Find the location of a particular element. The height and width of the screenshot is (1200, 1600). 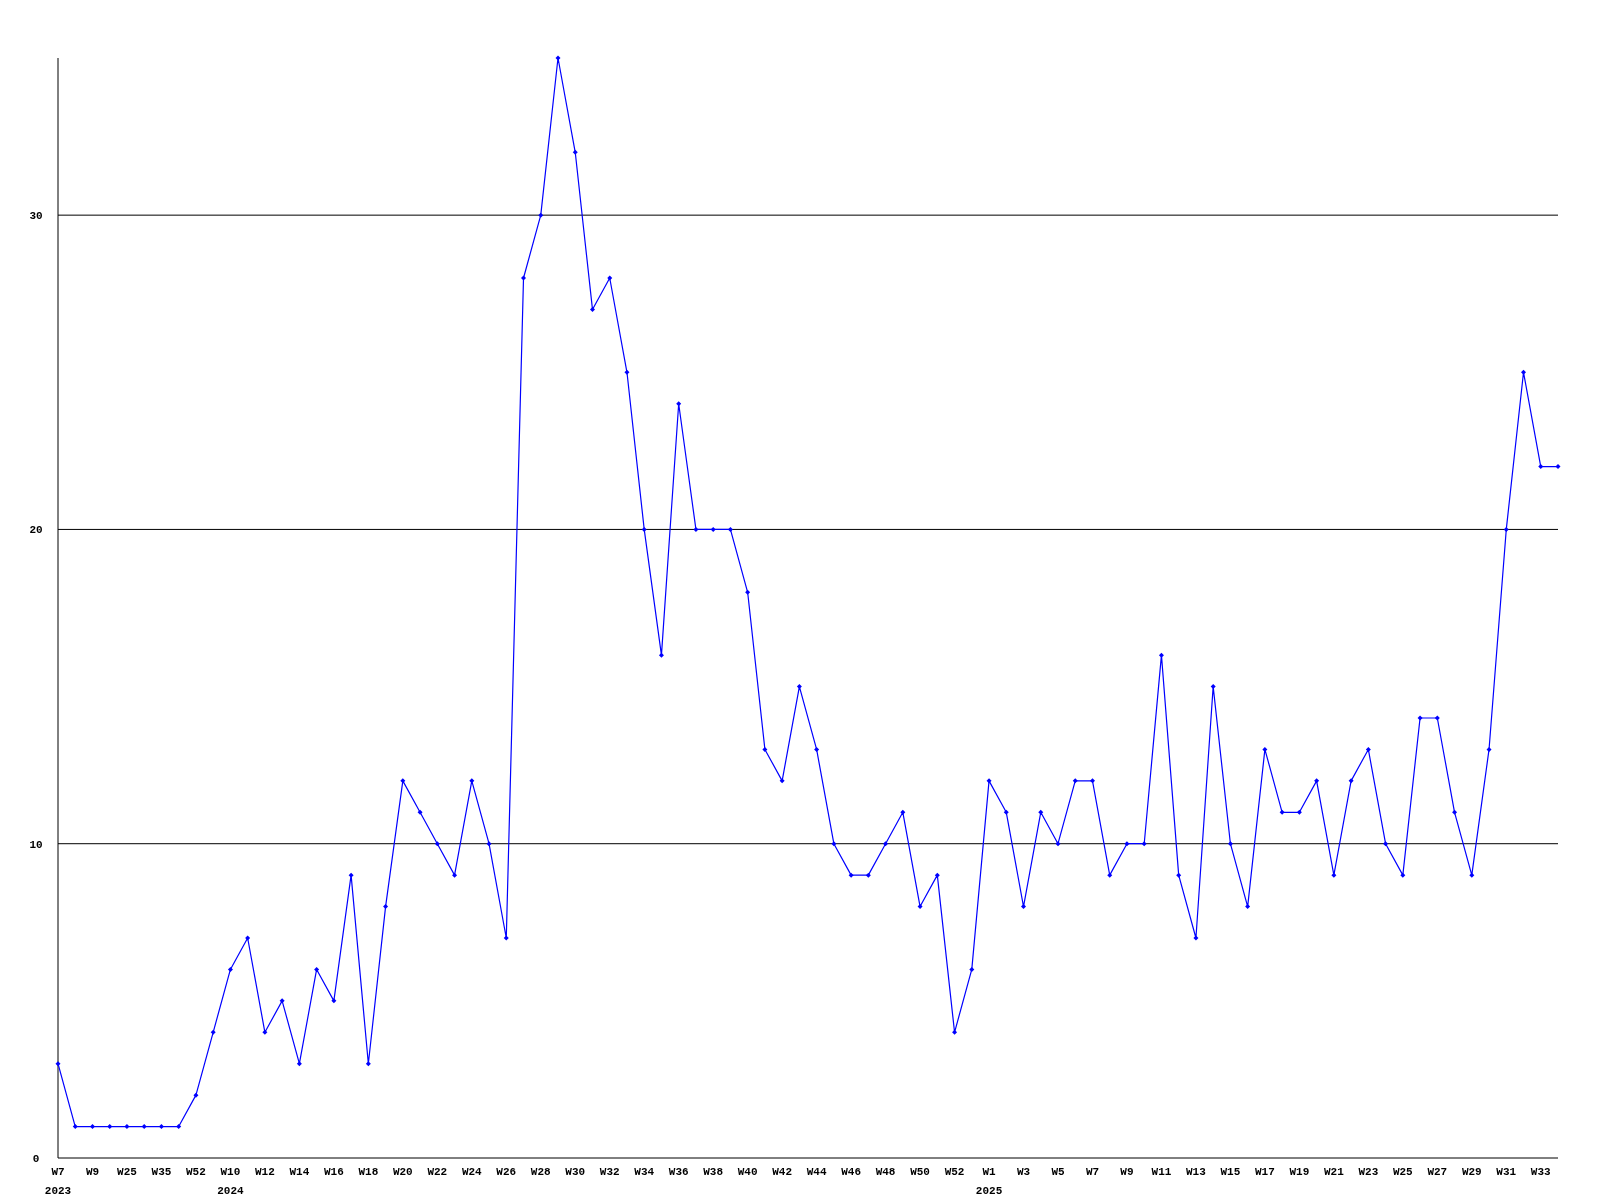

x-tick-label: W31 is located at coordinates (1506, 1172).